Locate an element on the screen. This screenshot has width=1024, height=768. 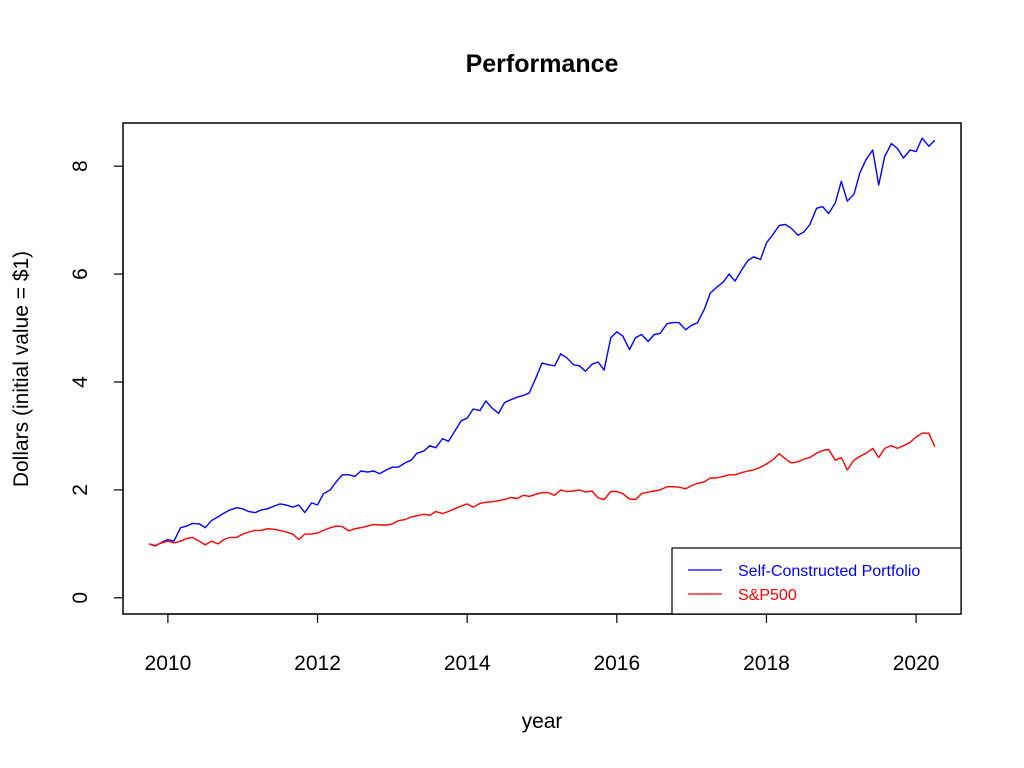
x-tick-label: 2016 is located at coordinates (616, 663).